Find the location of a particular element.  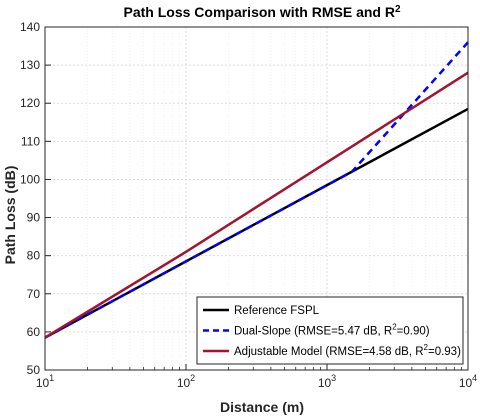

y-tick-label: 140 is located at coordinates (30, 27).